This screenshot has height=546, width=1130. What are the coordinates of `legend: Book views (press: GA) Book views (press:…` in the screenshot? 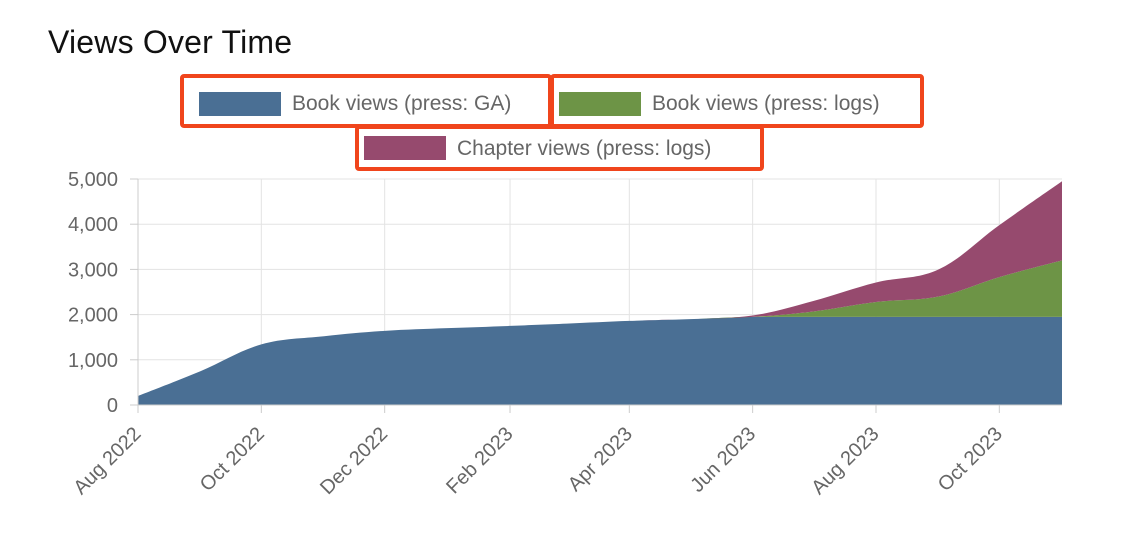 It's located at (552, 122).